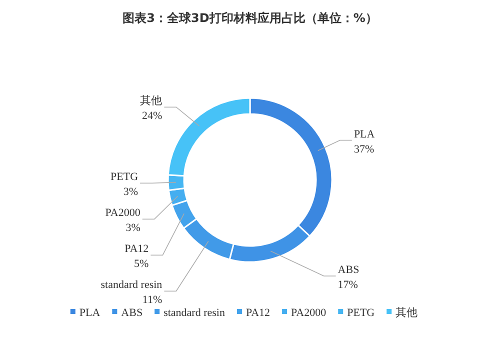 The image size is (500, 340). I want to click on legend-label: PA12, so click(258, 313).